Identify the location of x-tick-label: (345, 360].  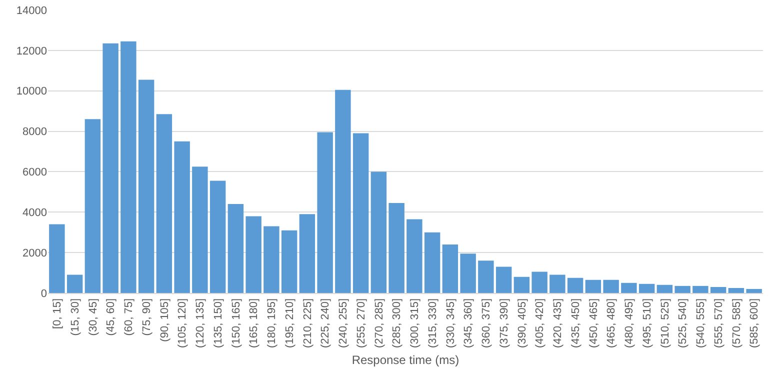
(468, 323).